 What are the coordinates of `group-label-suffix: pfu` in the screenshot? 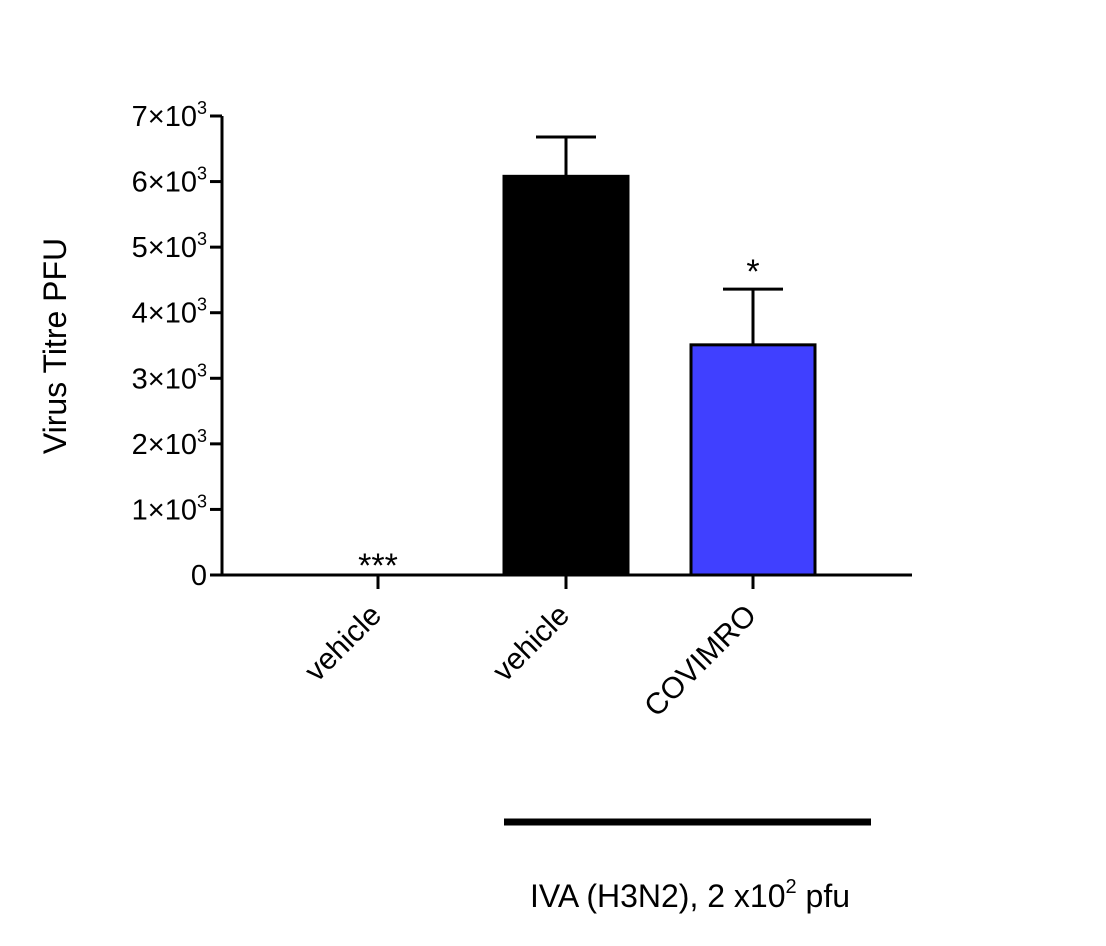 It's located at (823, 896).